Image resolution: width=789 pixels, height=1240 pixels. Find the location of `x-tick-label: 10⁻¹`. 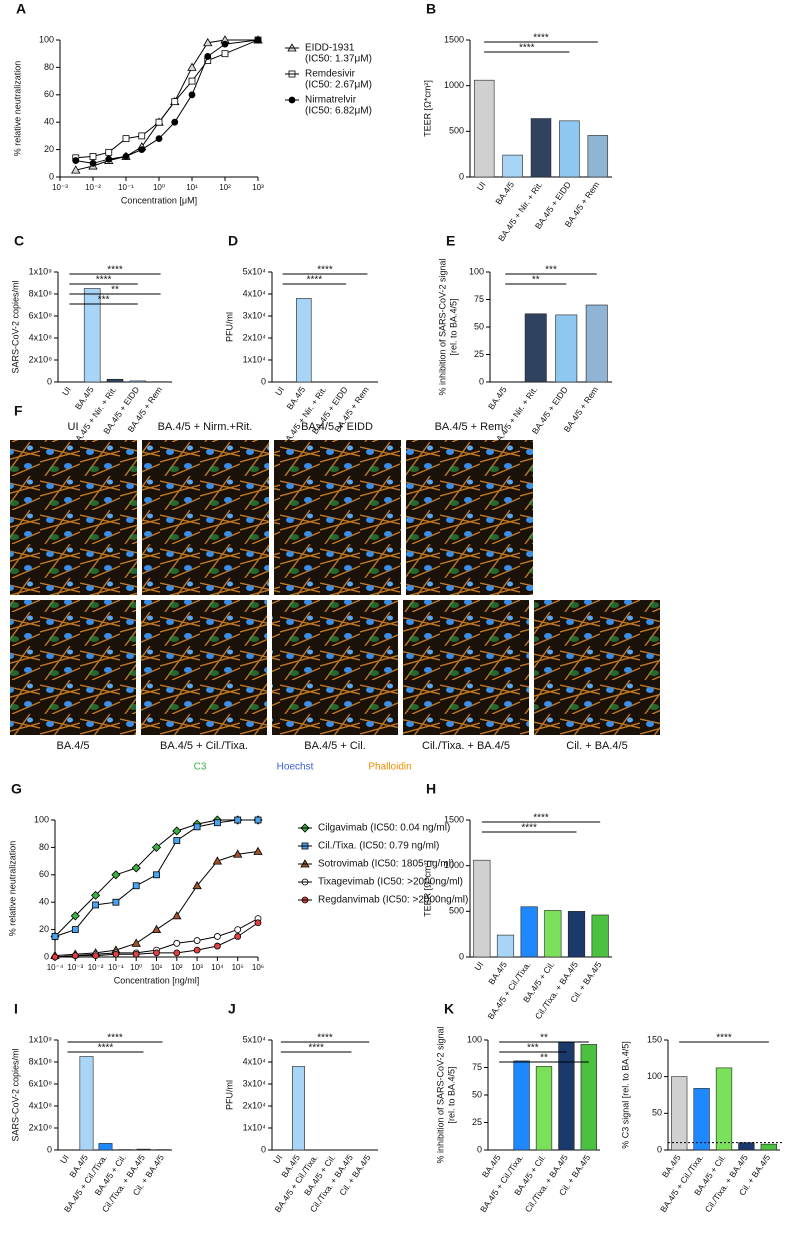

x-tick-label: 10⁻¹ is located at coordinates (126, 187).